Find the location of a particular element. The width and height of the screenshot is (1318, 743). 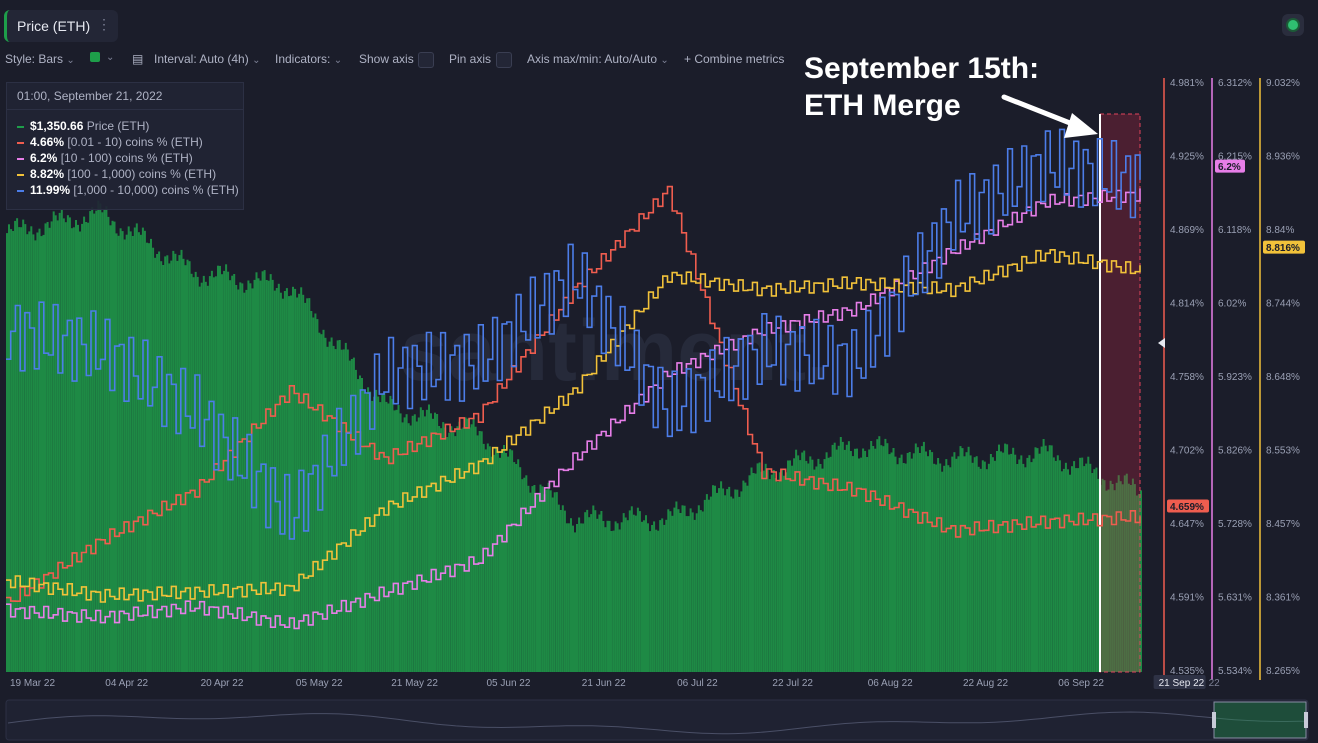

interval-select: Interval: Auto (4h) ⌄ is located at coordinates (207, 59).